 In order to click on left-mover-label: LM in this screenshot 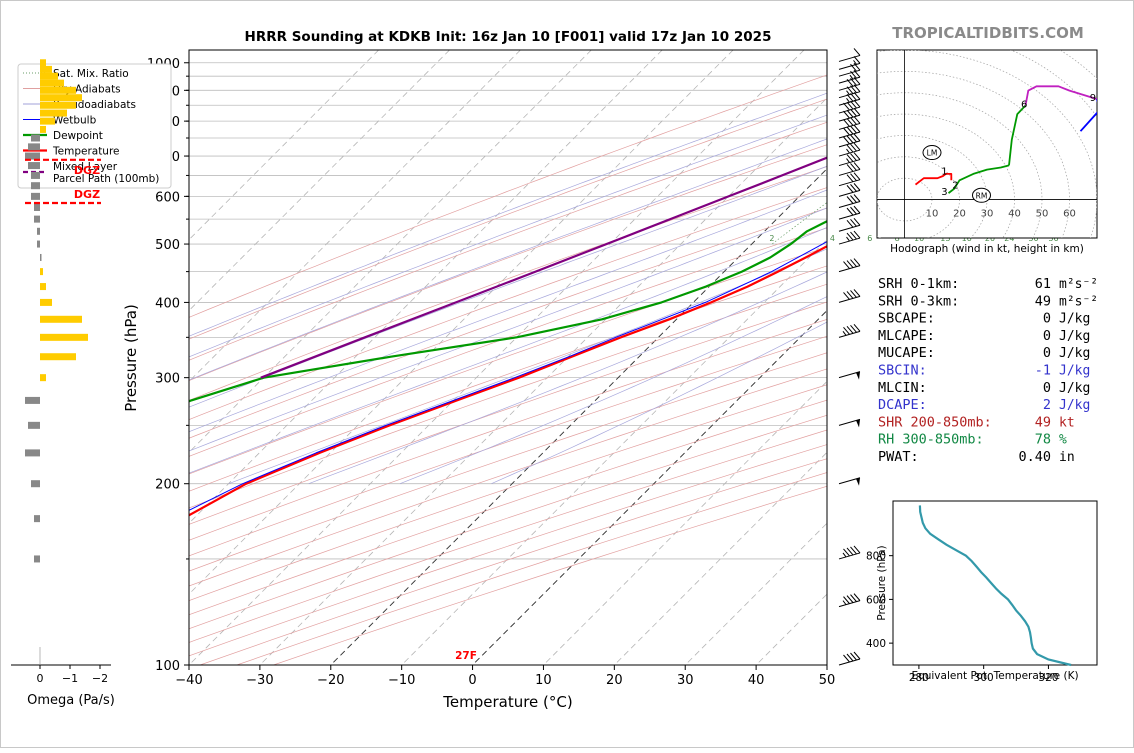, I will do `click(932, 153)`.